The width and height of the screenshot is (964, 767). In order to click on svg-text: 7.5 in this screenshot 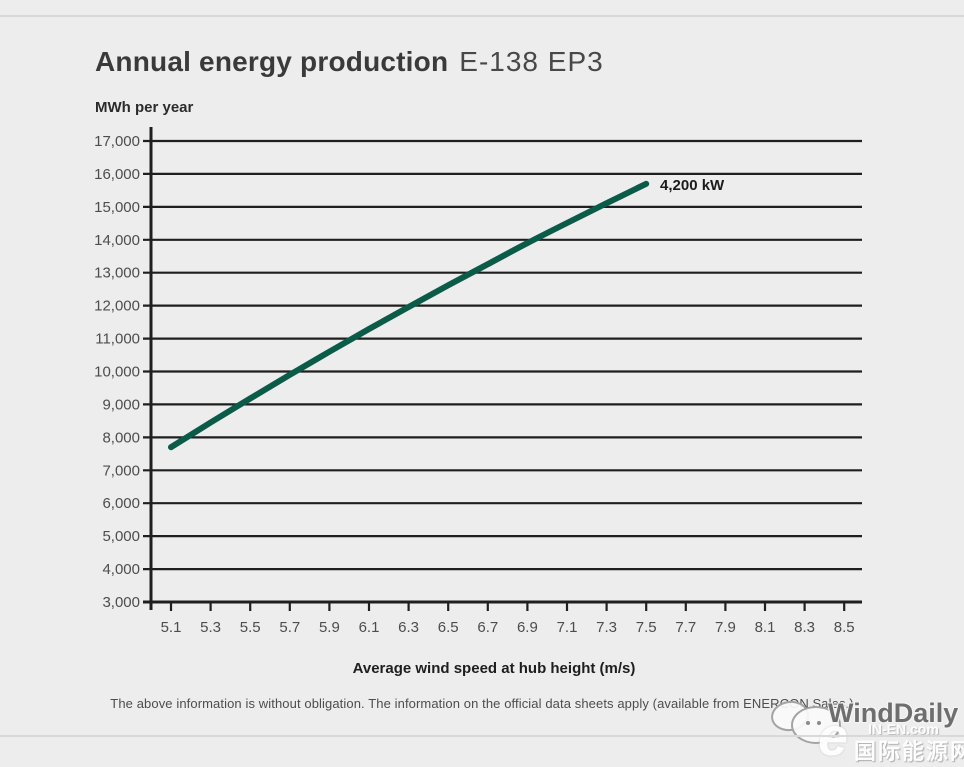, I will do `click(646, 627)`.